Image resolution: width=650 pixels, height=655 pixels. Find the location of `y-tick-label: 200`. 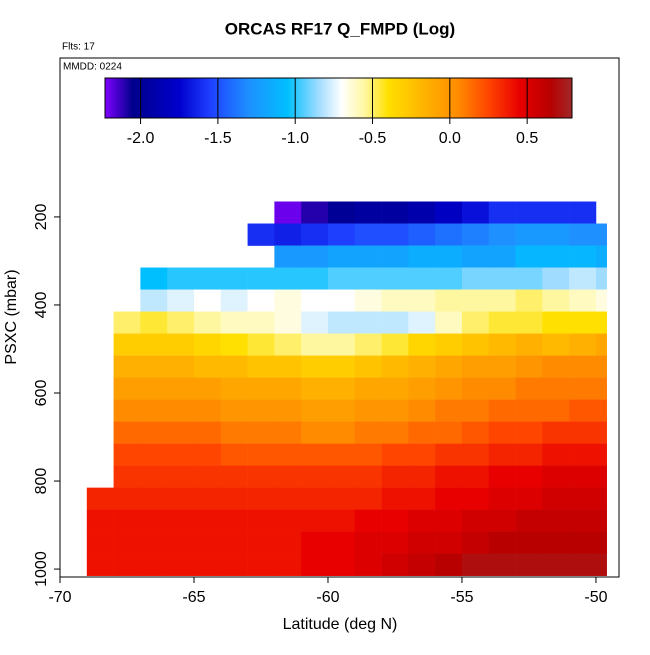

y-tick-label: 200 is located at coordinates (41, 216).